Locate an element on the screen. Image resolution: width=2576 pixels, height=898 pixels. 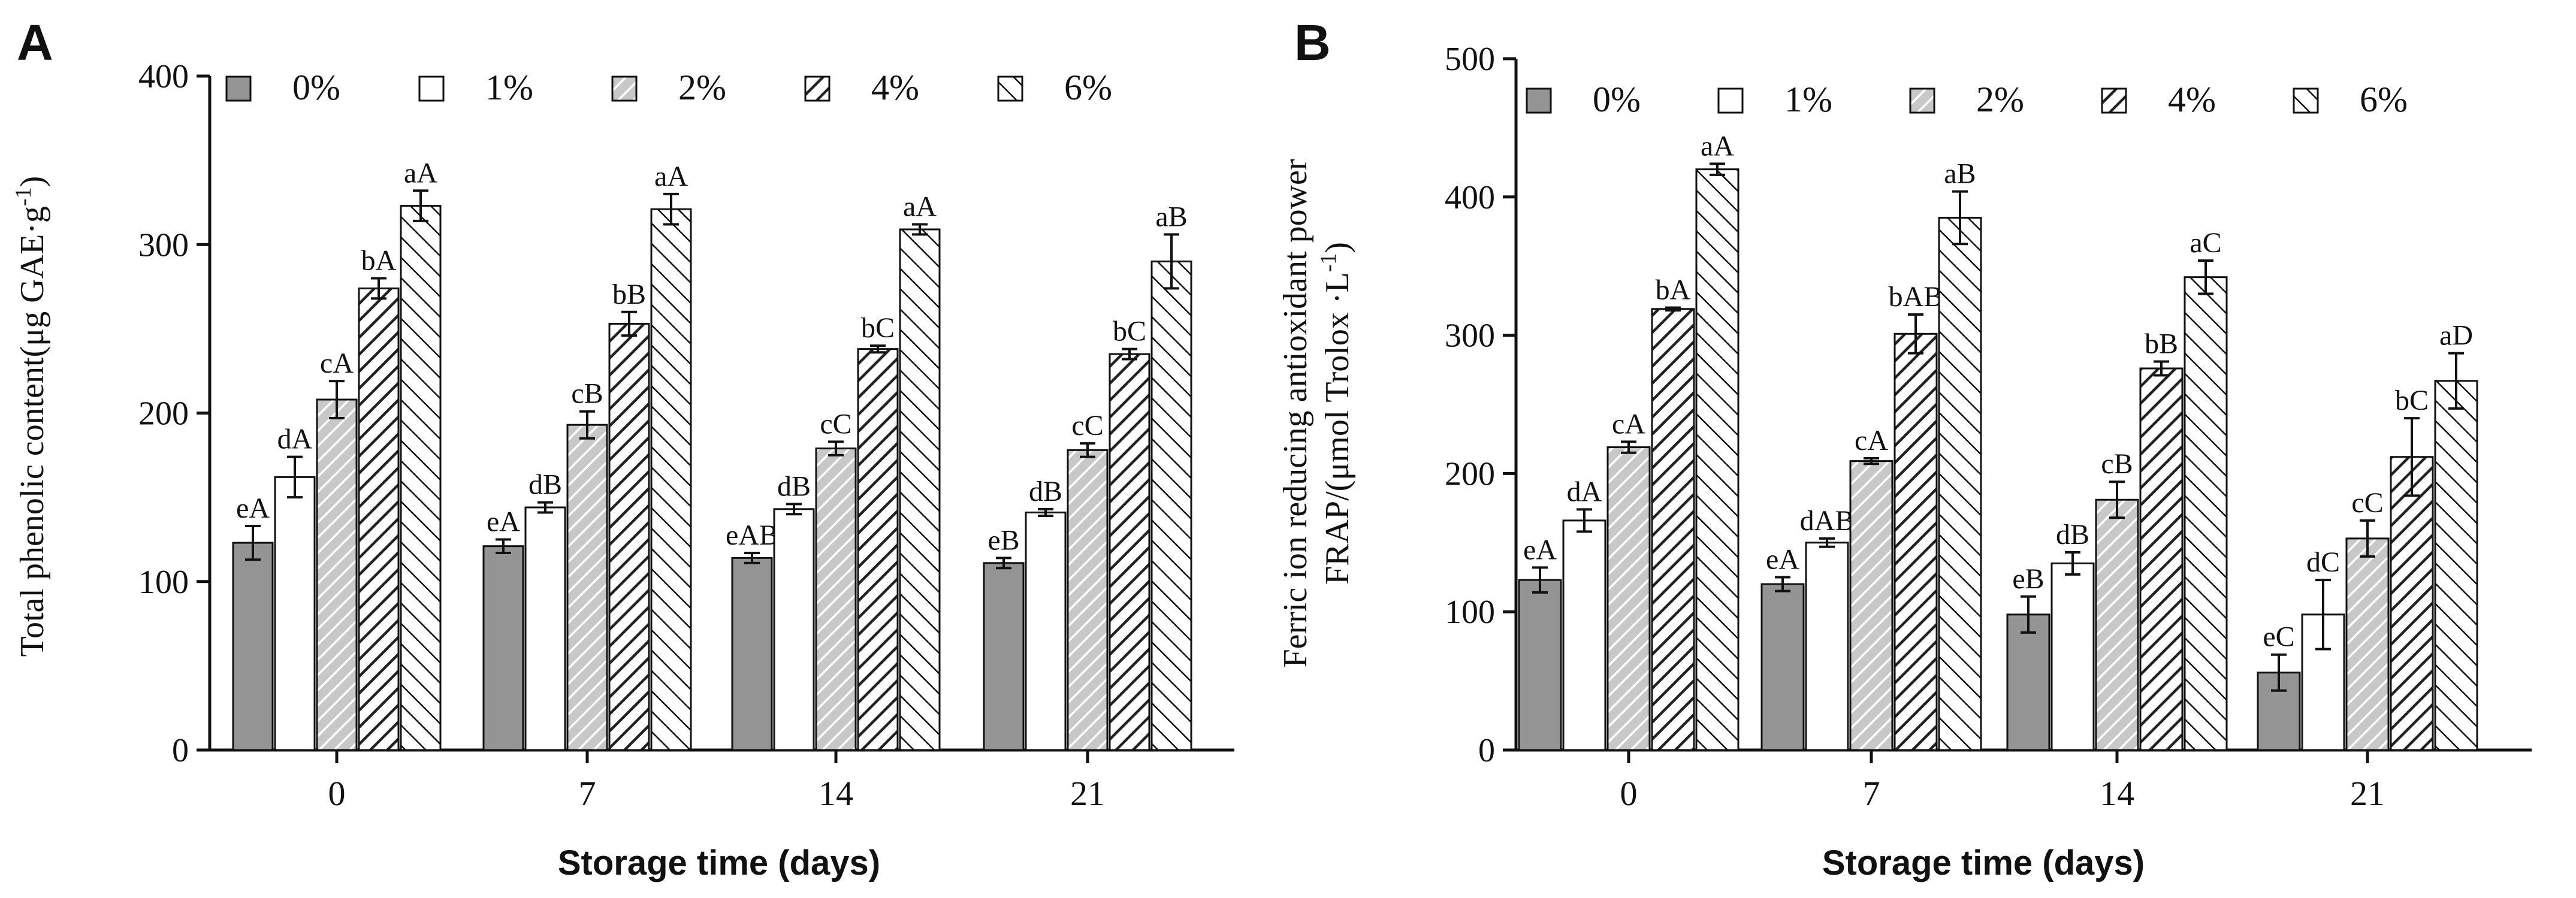
significance-label-b: eA is located at coordinates (1540, 550).